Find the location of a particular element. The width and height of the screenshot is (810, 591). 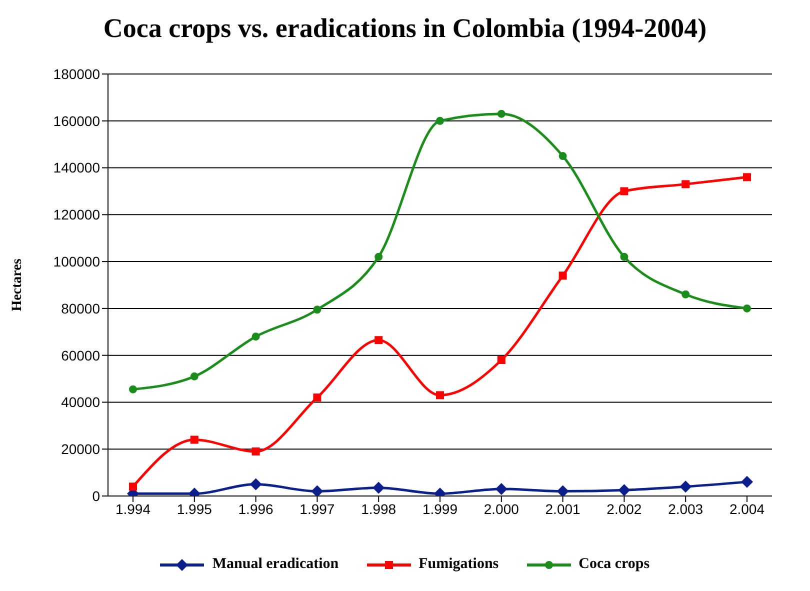

y-tick-label: 0 is located at coordinates (96, 496).